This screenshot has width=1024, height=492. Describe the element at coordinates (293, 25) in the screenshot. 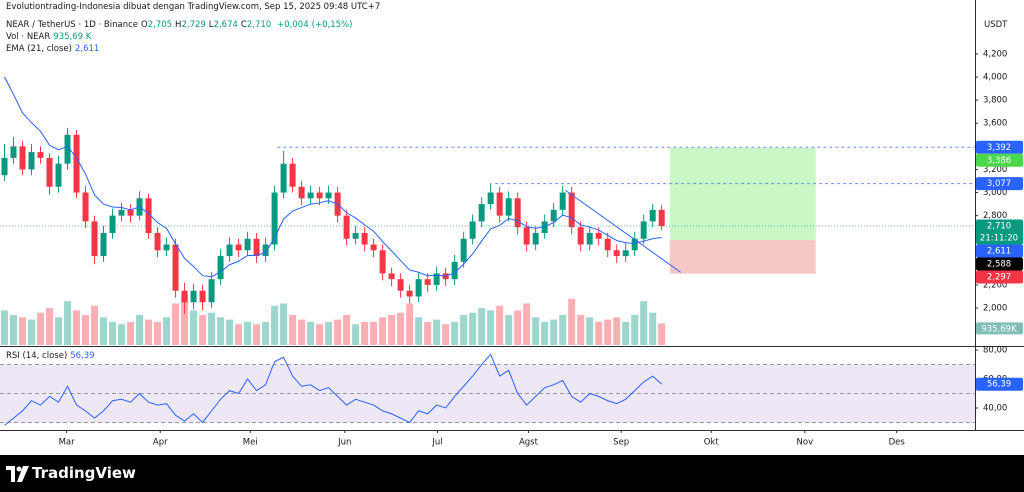

I see `change: +0,004` at that location.